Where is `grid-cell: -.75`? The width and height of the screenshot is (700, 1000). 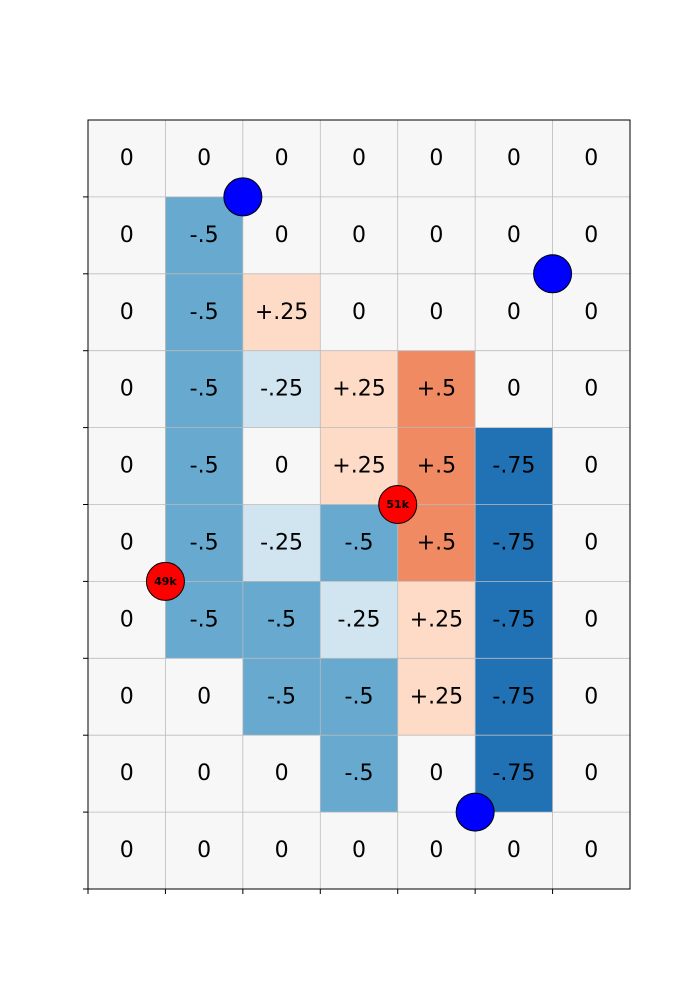
grid-cell: -.75 is located at coordinates (514, 697).